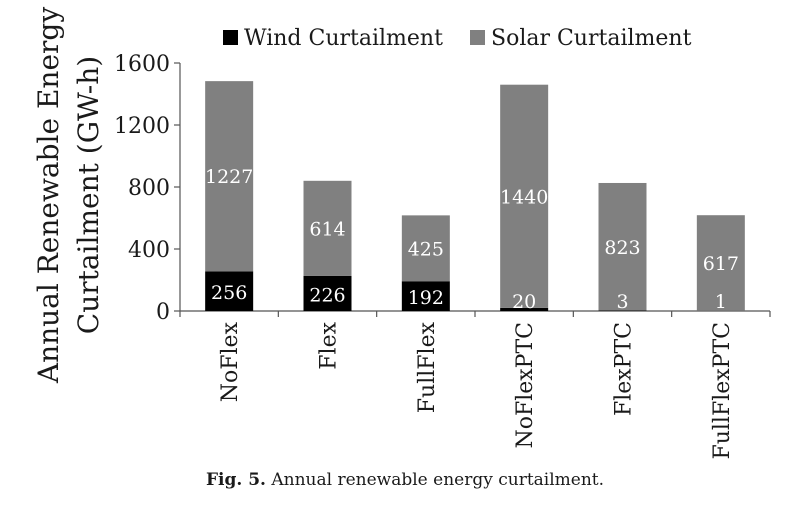  I want to click on y-tick-label: 400, so click(149, 250).